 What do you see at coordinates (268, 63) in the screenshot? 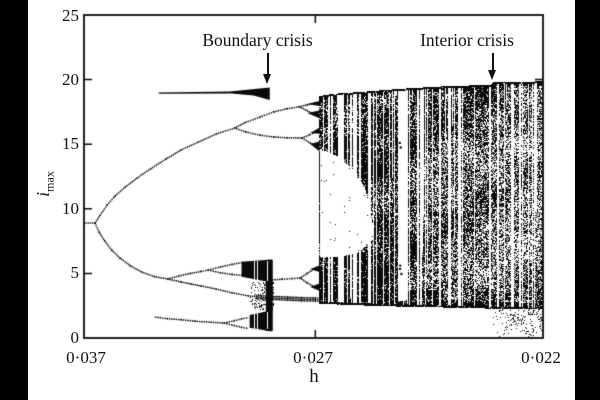
I see `boundary-crisis-arrow` at bounding box center [268, 63].